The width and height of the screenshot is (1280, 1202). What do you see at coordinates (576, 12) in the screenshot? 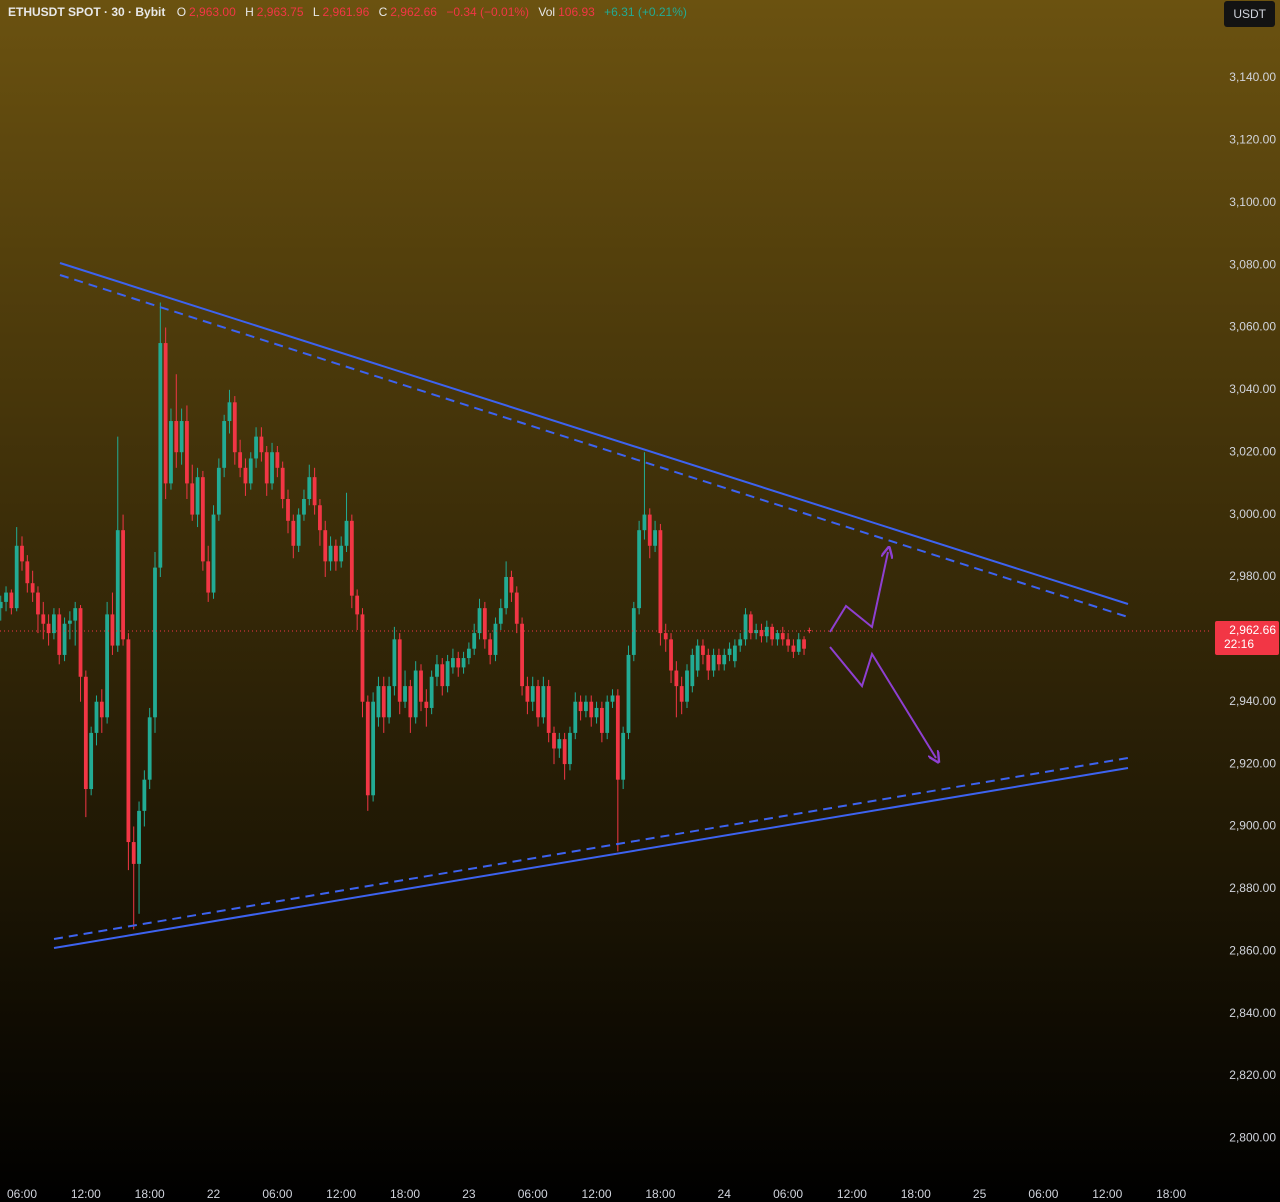
I see `volume-value: 106.93` at bounding box center [576, 12].